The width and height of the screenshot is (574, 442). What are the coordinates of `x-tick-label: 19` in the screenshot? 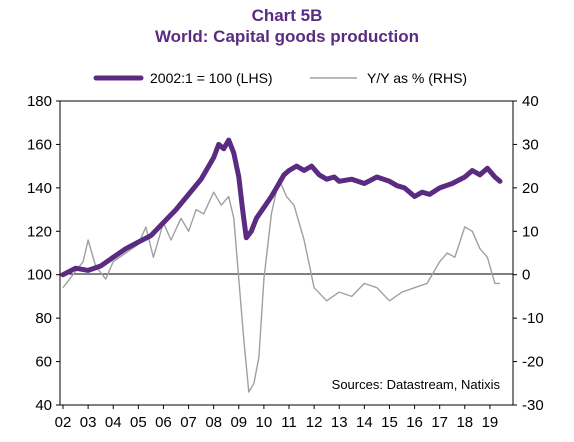 It's located at (490, 422).